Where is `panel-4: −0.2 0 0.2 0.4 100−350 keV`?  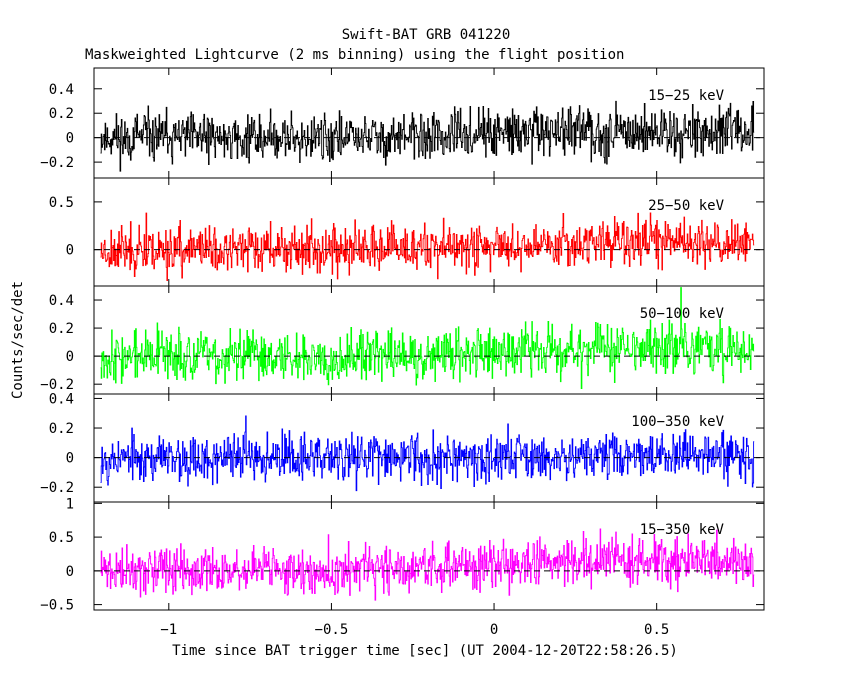 panel-4: −0.2 0 0.2 0.4 100−350 keV is located at coordinates (402, 447).